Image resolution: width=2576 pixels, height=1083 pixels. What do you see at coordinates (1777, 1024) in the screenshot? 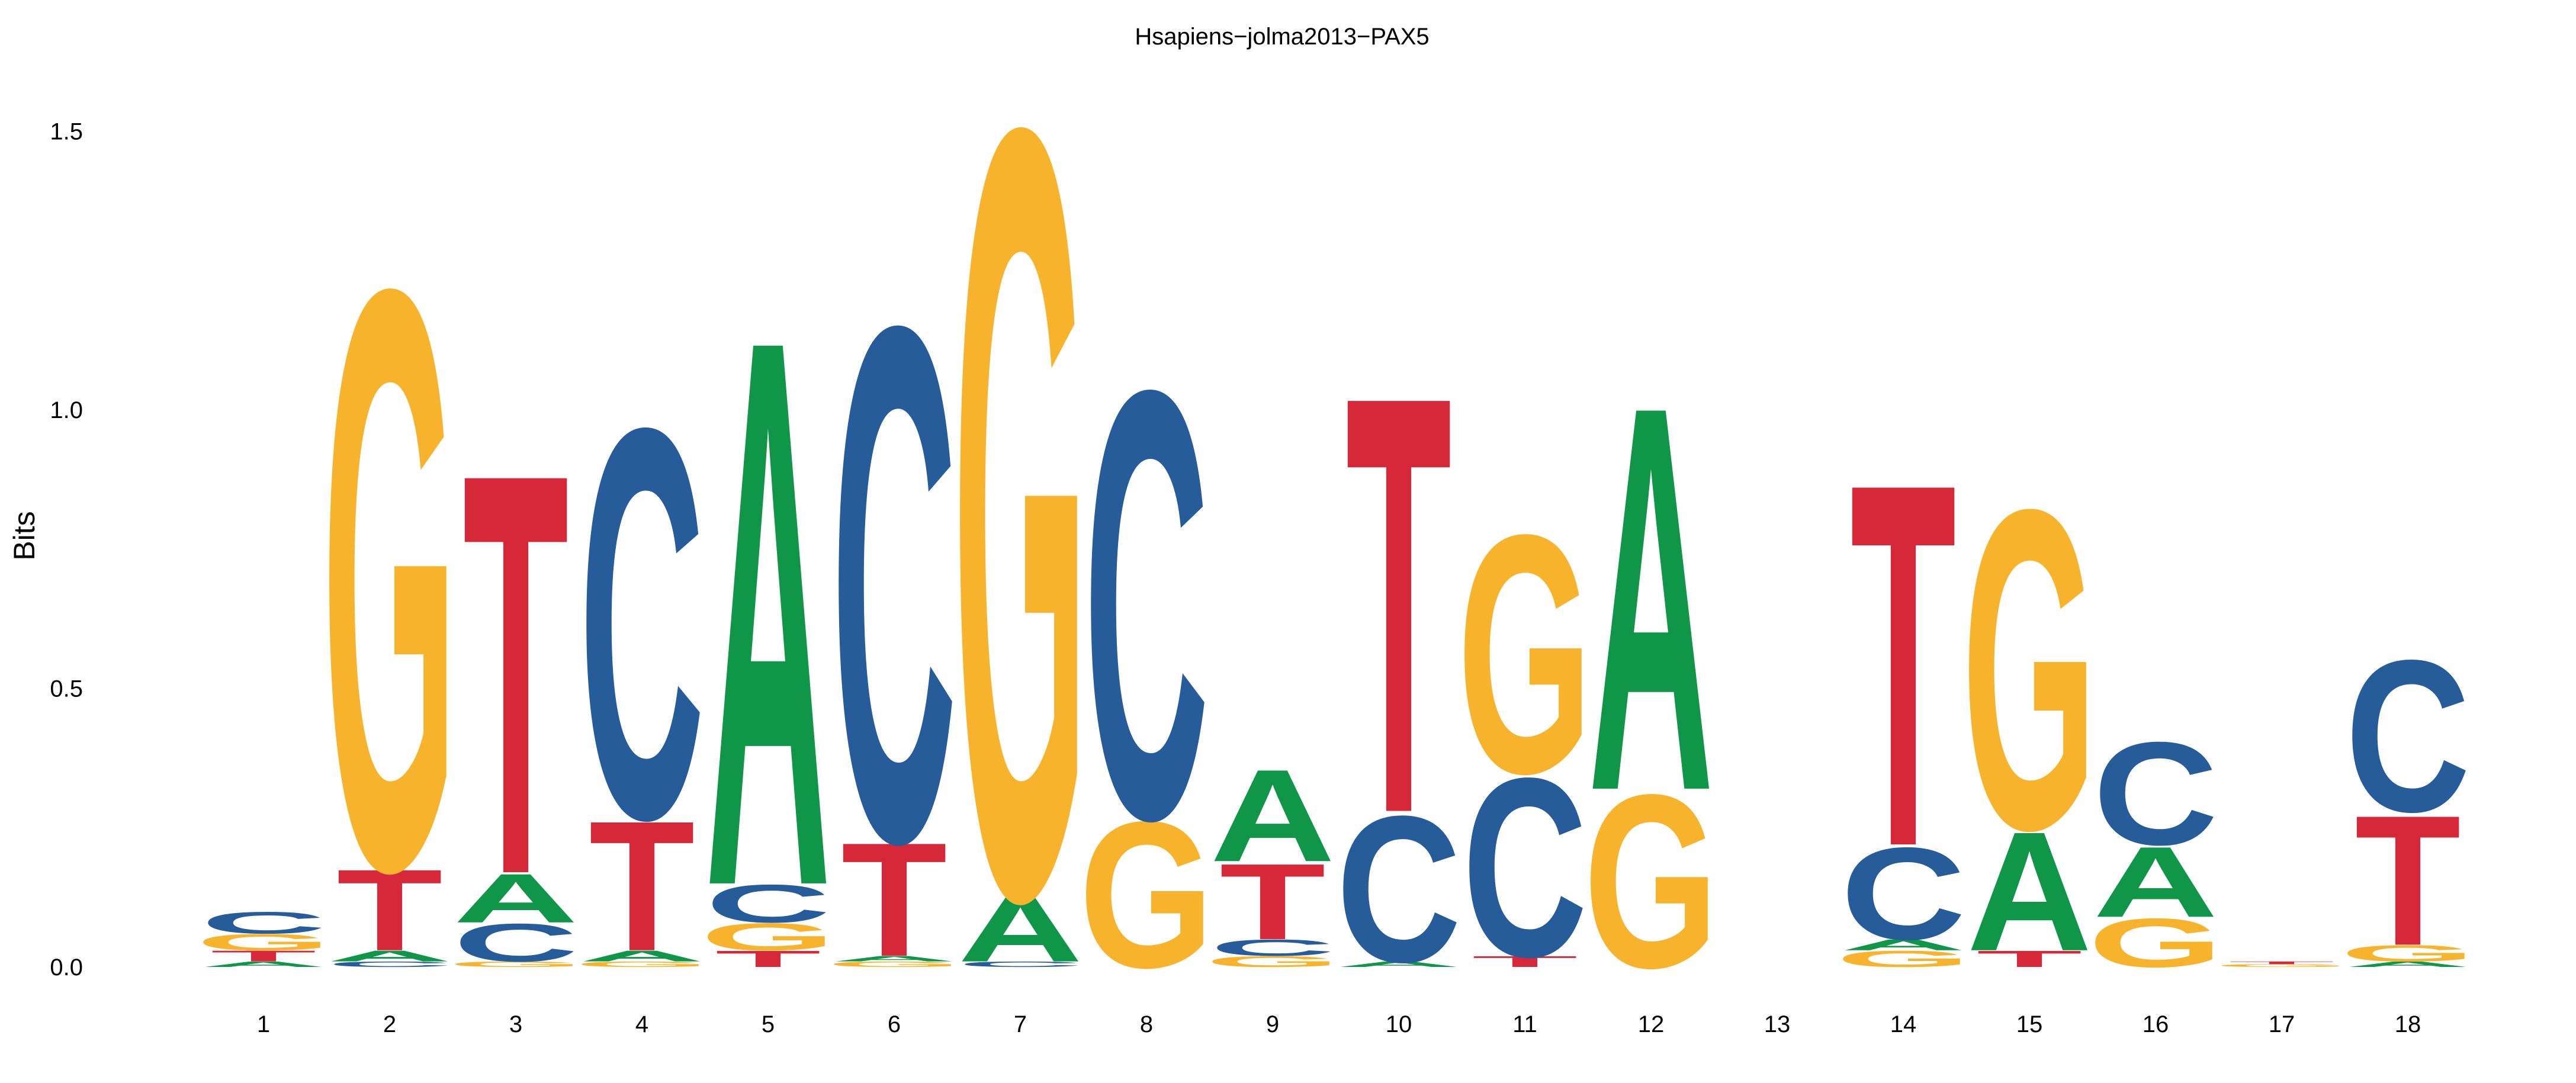
I see `x-tick-label: 13` at bounding box center [1777, 1024].